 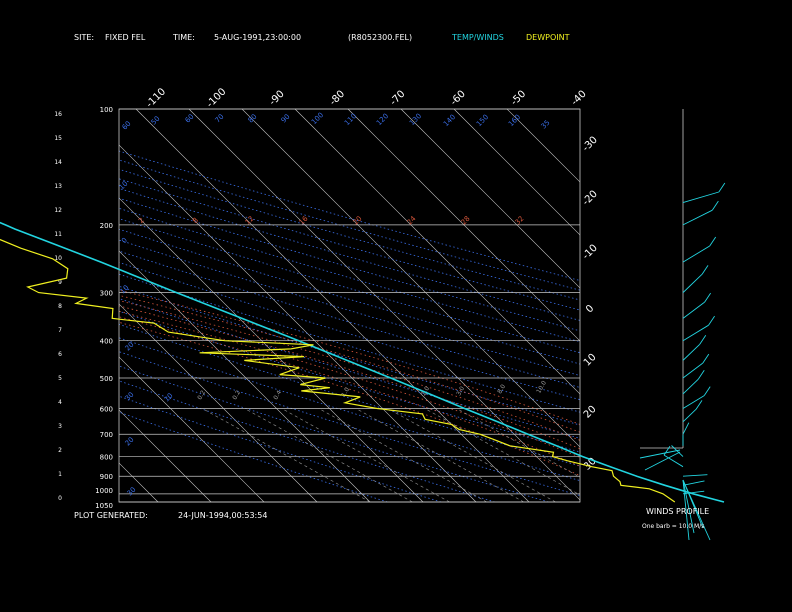 What do you see at coordinates (590, 412) in the screenshot?
I see `isotherm-right-label: 20` at bounding box center [590, 412].